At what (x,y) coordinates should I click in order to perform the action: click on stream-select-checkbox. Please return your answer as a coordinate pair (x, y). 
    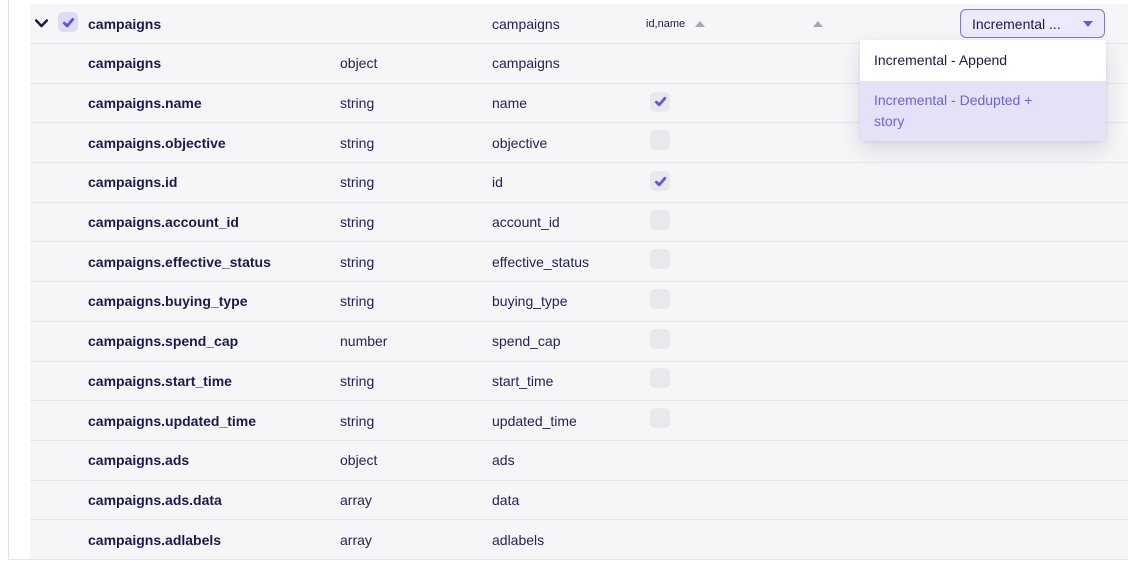
    Looking at the image, I should click on (68, 22).